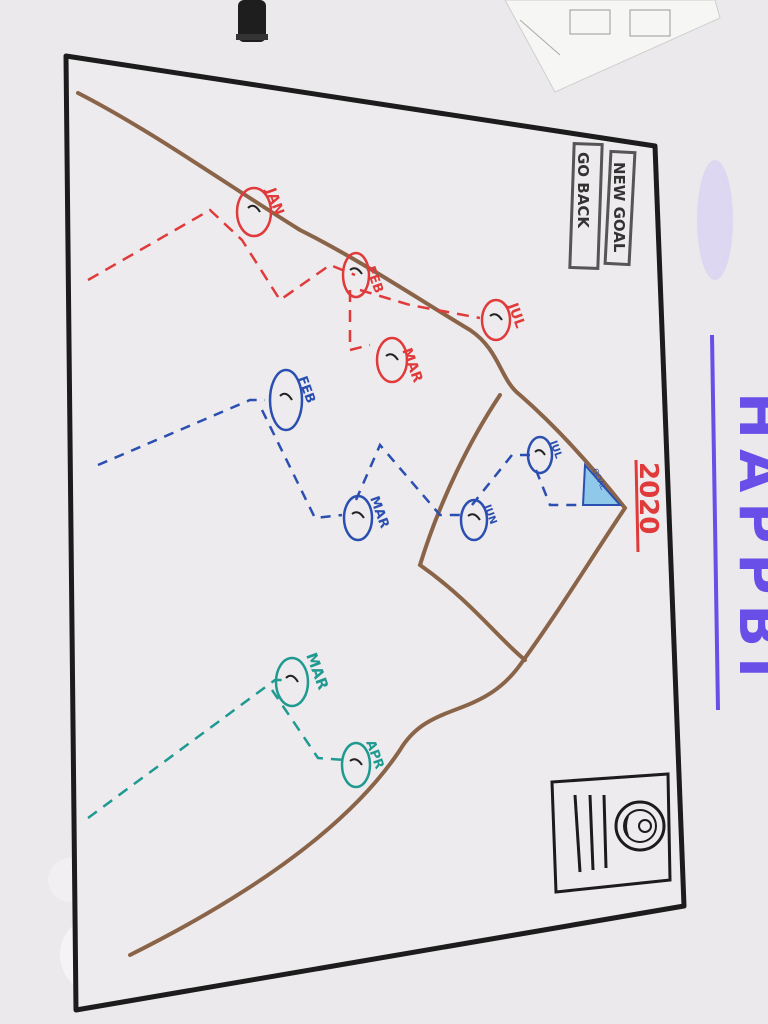 The height and width of the screenshot is (1024, 768). Describe the element at coordinates (583, 190) in the screenshot. I see `svg-text: GO BACK` at that location.